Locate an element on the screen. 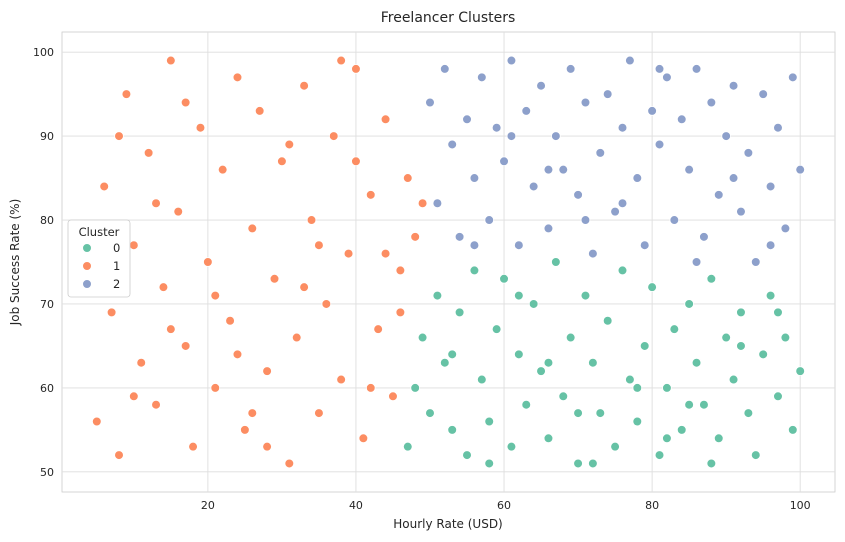 This screenshot has height=542, width=845. y-tick-label: 90 is located at coordinates (47, 136).